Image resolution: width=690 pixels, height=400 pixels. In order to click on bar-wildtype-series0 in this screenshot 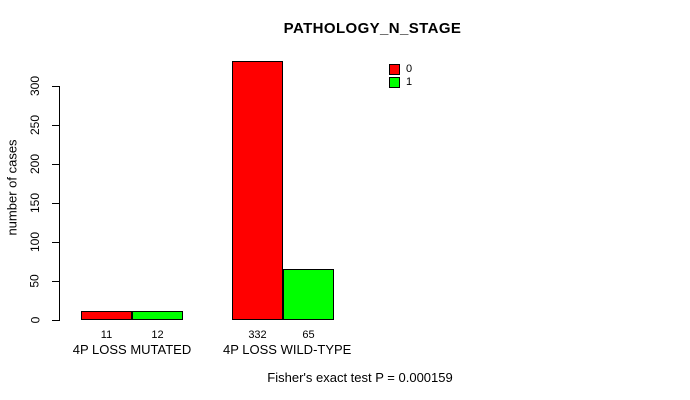, I will do `click(257, 190)`.